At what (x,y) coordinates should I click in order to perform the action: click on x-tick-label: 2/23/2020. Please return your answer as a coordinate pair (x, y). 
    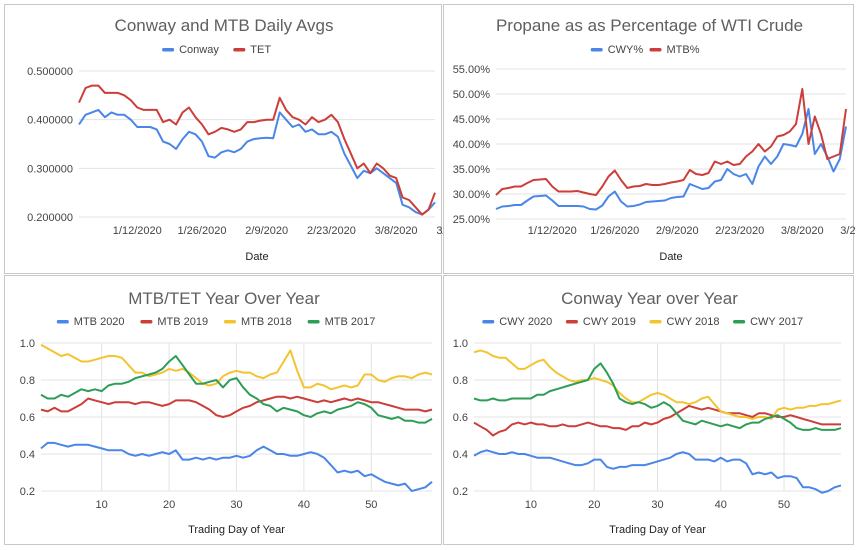
    Looking at the image, I should click on (739, 231).